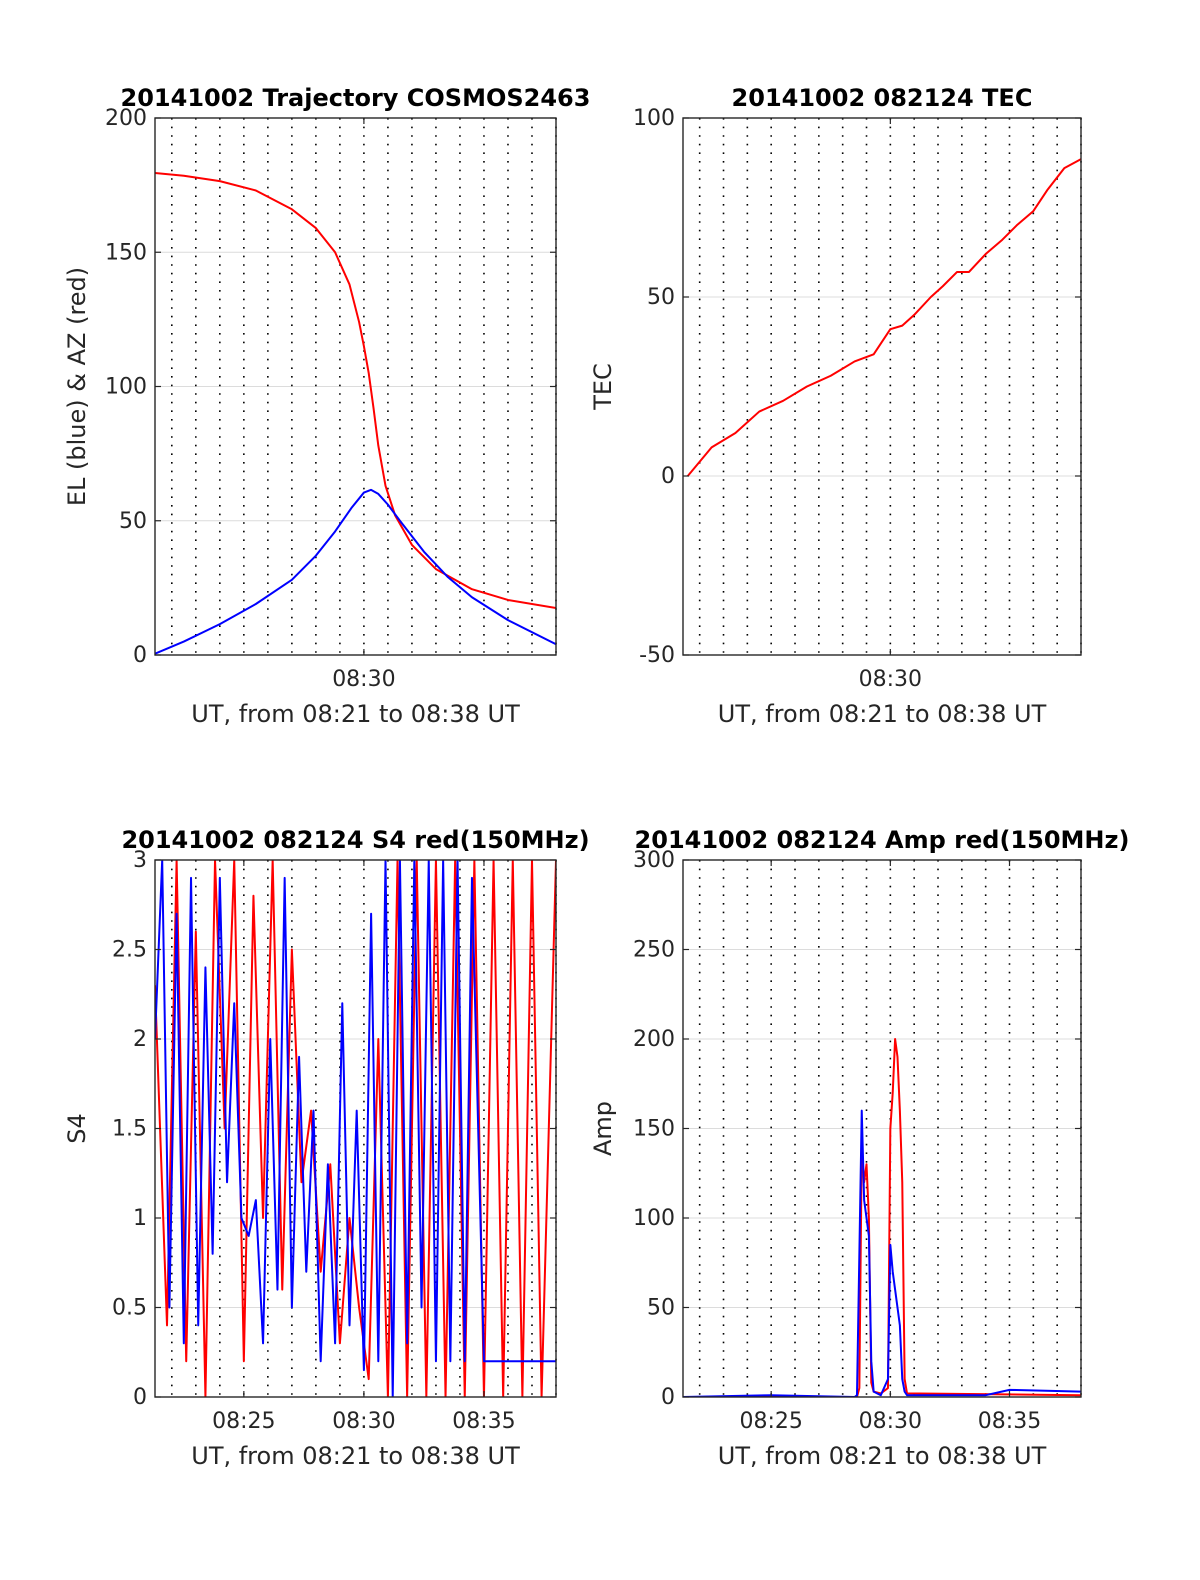 The height and width of the screenshot is (1580, 1200). I want to click on y-axis-label: S4, so click(77, 1128).